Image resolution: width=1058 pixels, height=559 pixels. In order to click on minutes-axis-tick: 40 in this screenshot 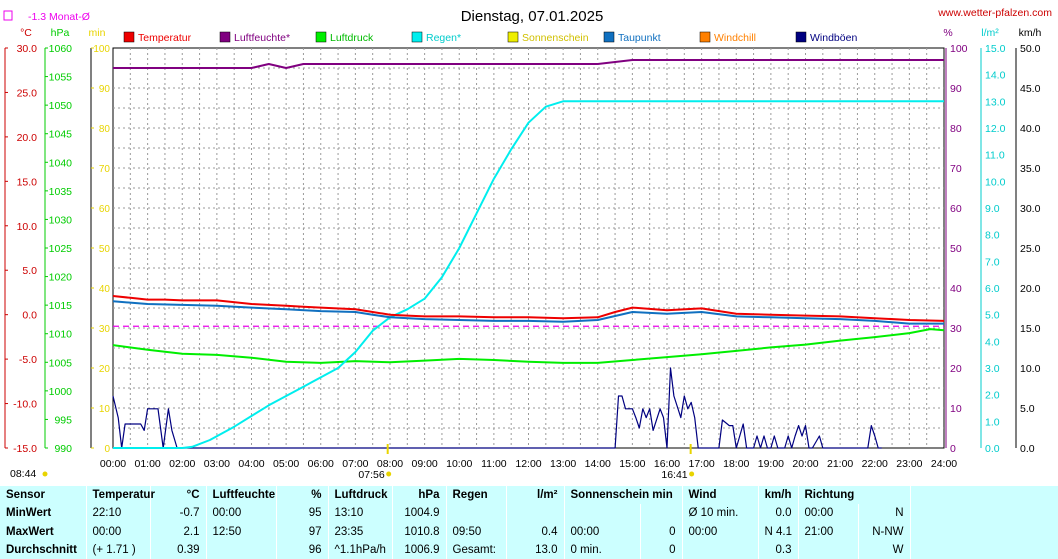, I will do `click(105, 289)`.